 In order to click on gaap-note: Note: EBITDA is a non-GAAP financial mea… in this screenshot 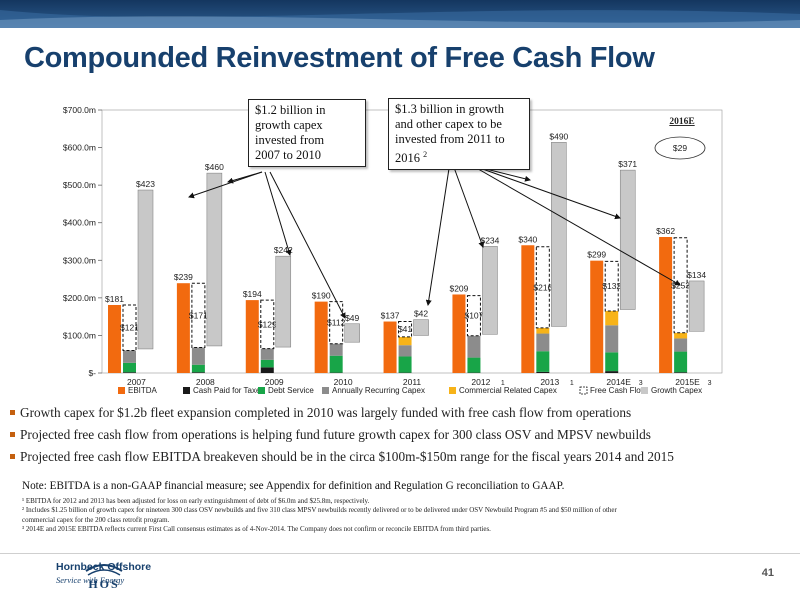, I will do `click(293, 486)`.